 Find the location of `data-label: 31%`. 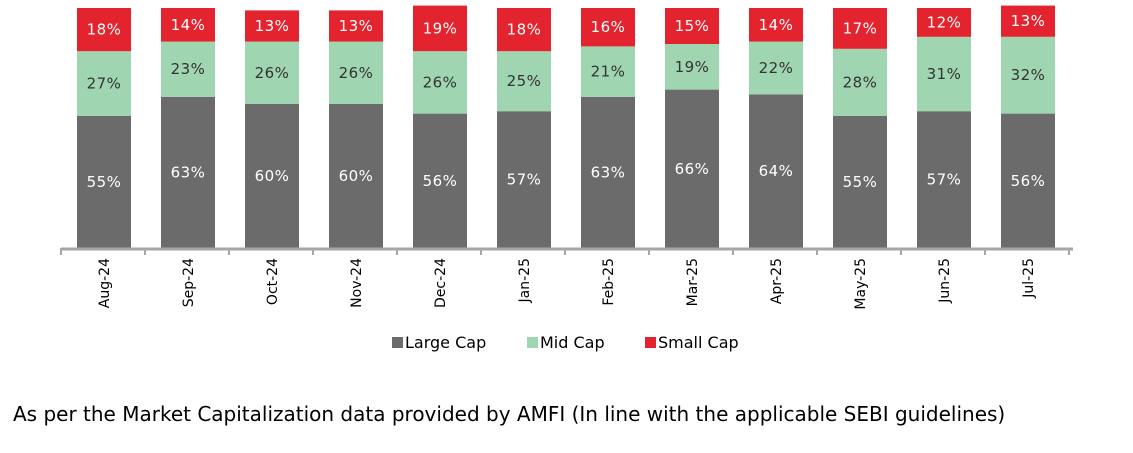

data-label: 31% is located at coordinates (944, 74).